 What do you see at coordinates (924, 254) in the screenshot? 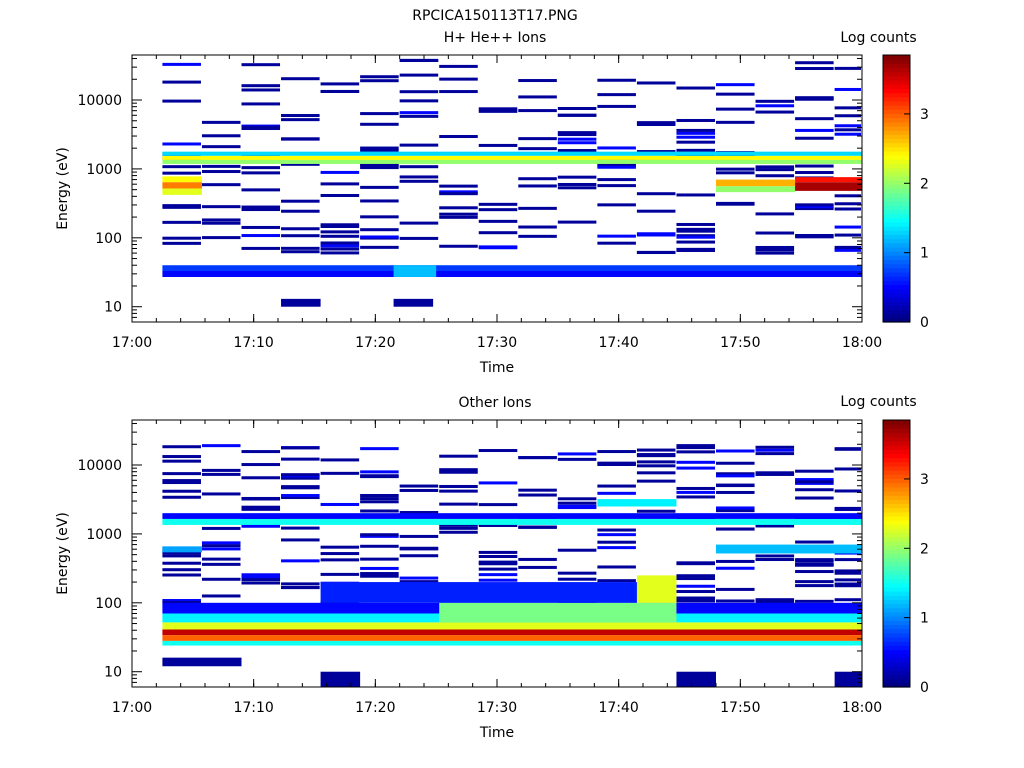
I see `colorbar-tick-label: 1` at bounding box center [924, 254].